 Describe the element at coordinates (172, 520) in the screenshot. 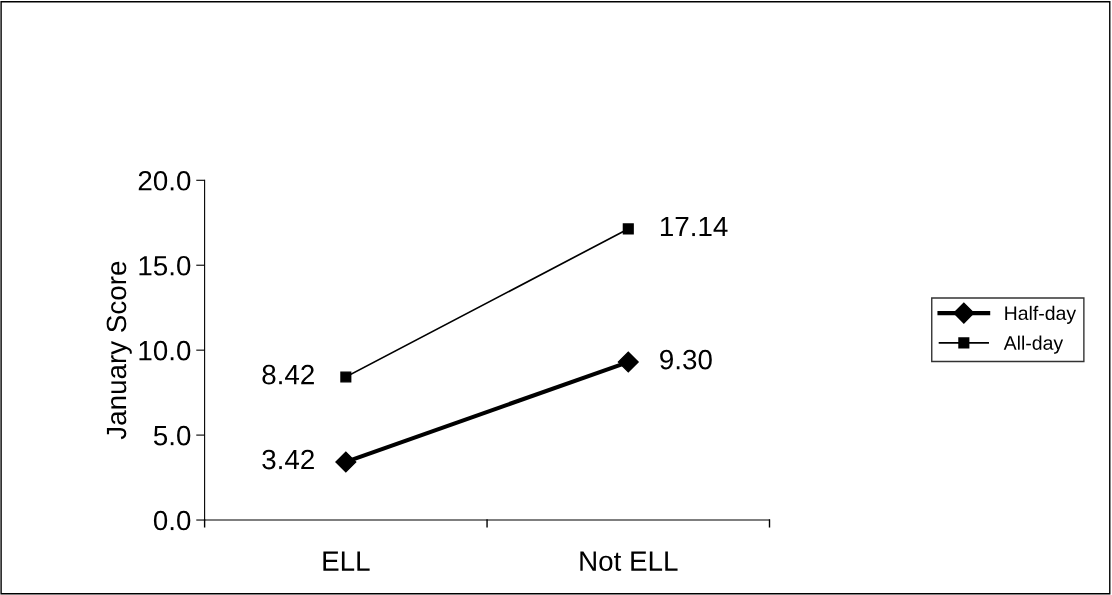

I see `y-tick-label: 0.0` at that location.